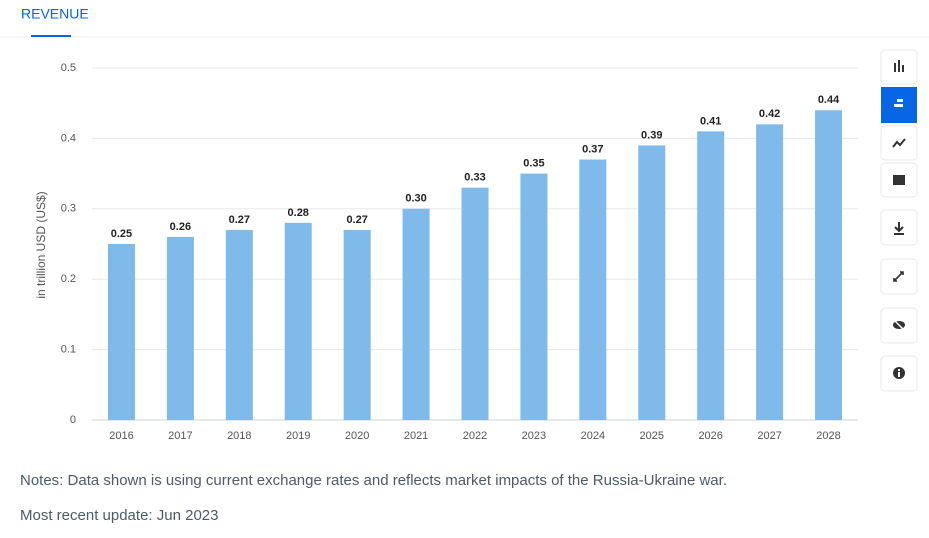  I want to click on value-label: 0.37, so click(592, 149).